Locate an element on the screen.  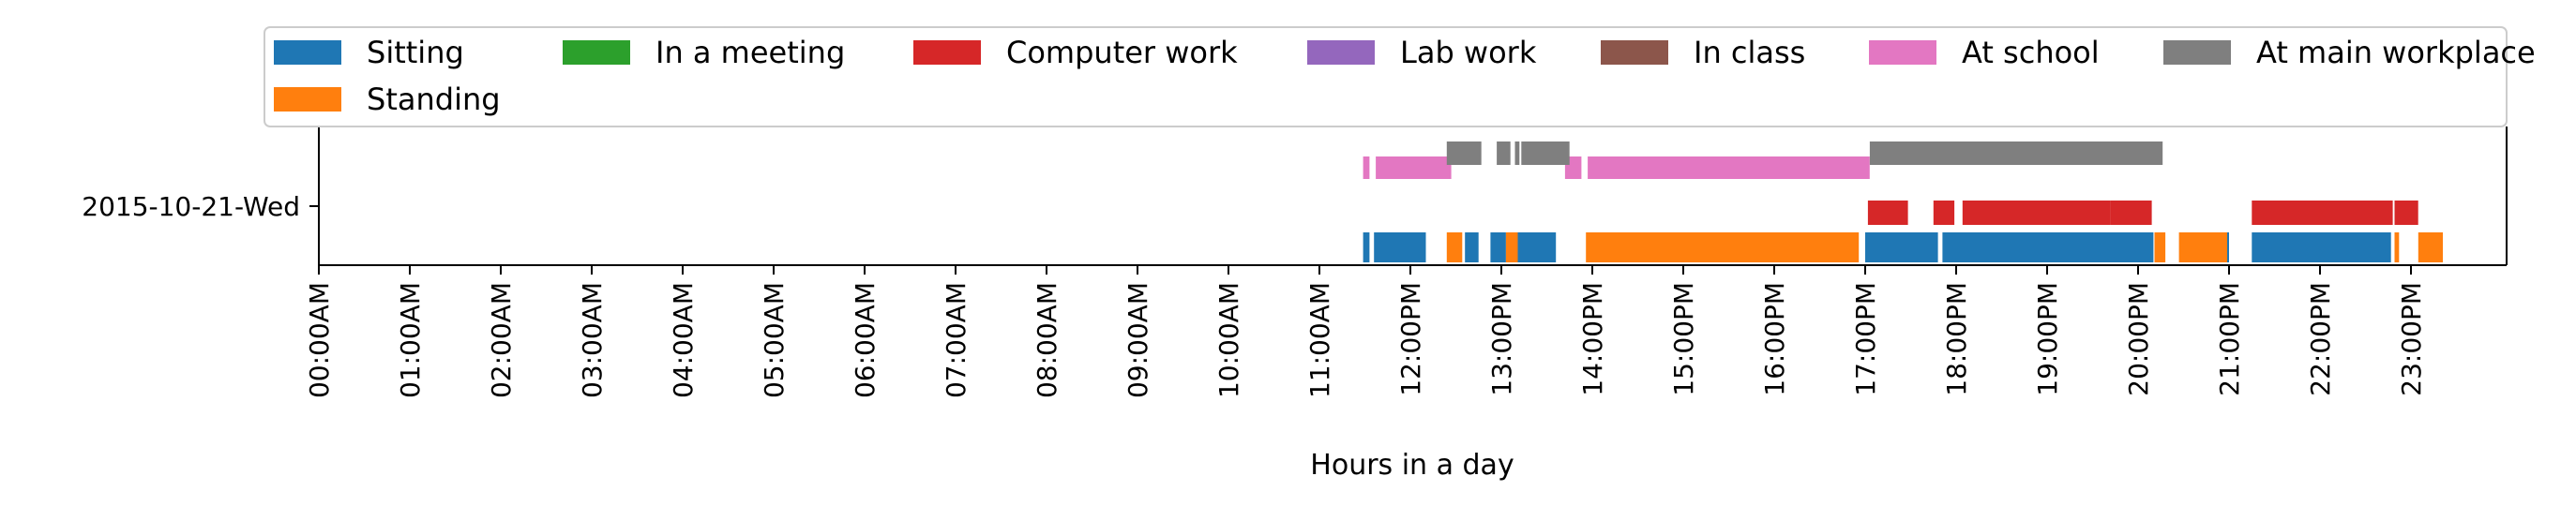
x-tick-label: 18:00PM is located at coordinates (1956, 339).